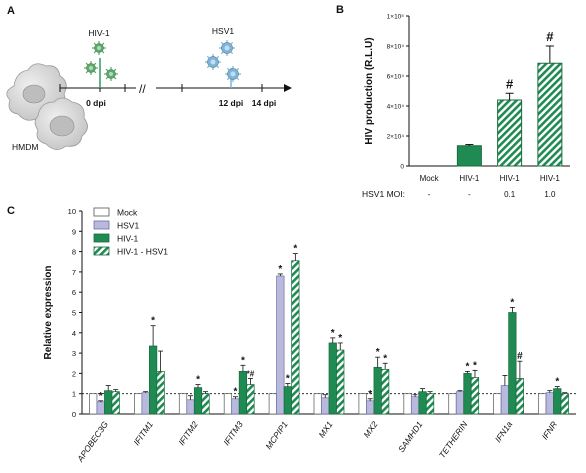 The image size is (586, 473). Describe the element at coordinates (233, 433) in the screenshot. I see `panel-c-category-label: IFITM3` at that location.